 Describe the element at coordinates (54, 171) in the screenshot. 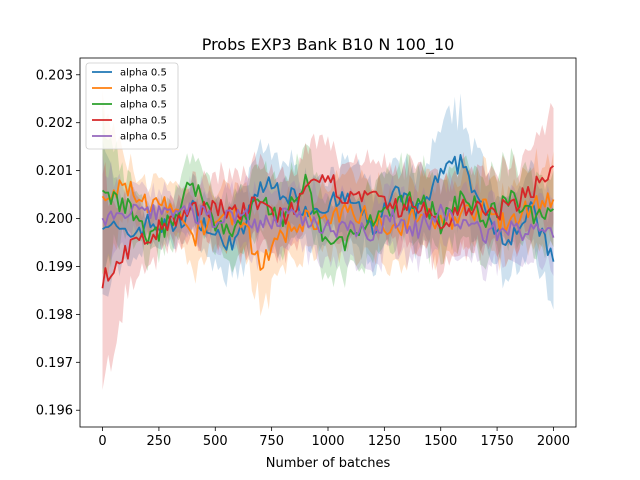

I see `y-tick-label: 0.201` at that location.